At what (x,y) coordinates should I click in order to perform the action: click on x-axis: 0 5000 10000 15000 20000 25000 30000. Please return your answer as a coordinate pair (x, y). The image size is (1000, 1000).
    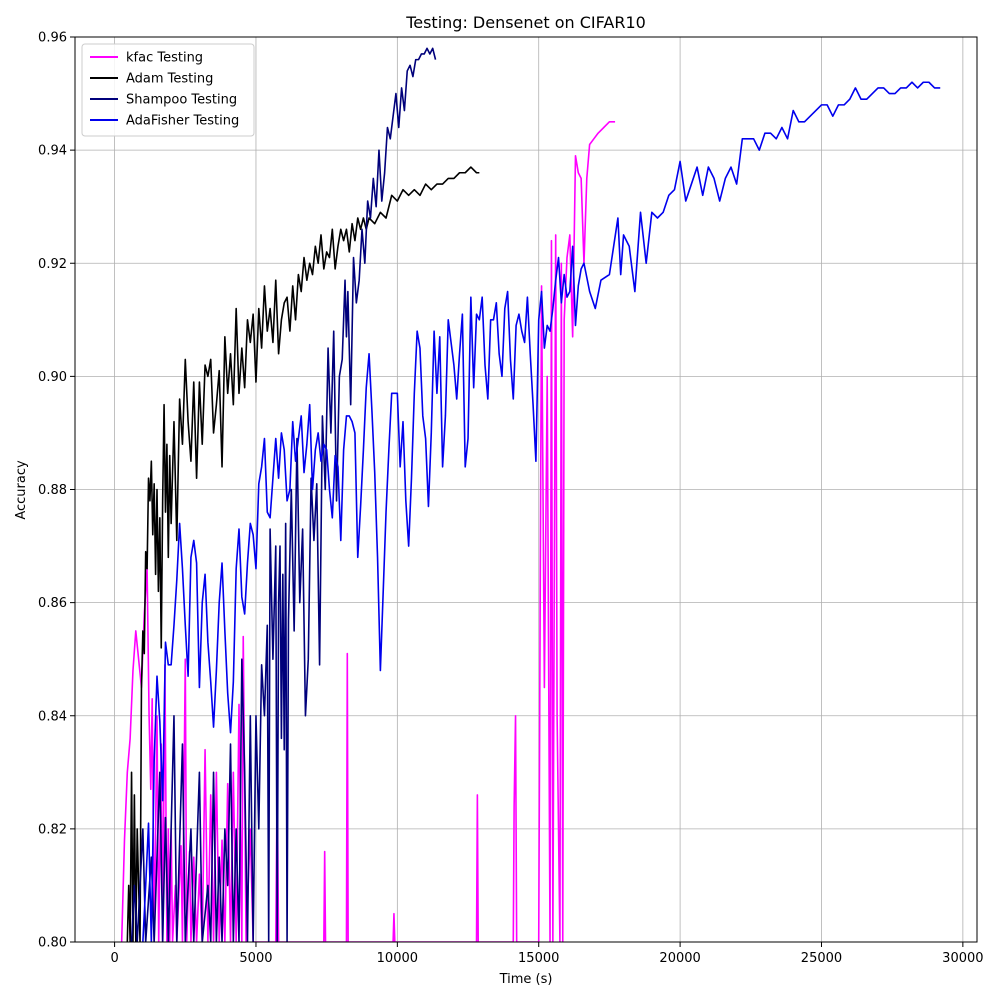
    Looking at the image, I should click on (547, 954).